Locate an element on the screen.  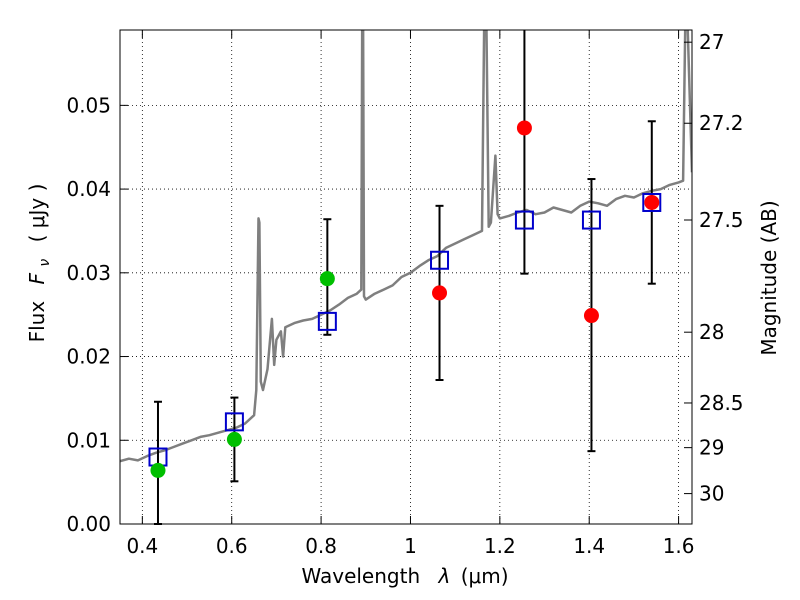
x-tick-label: 0.8 is located at coordinates (321, 546).